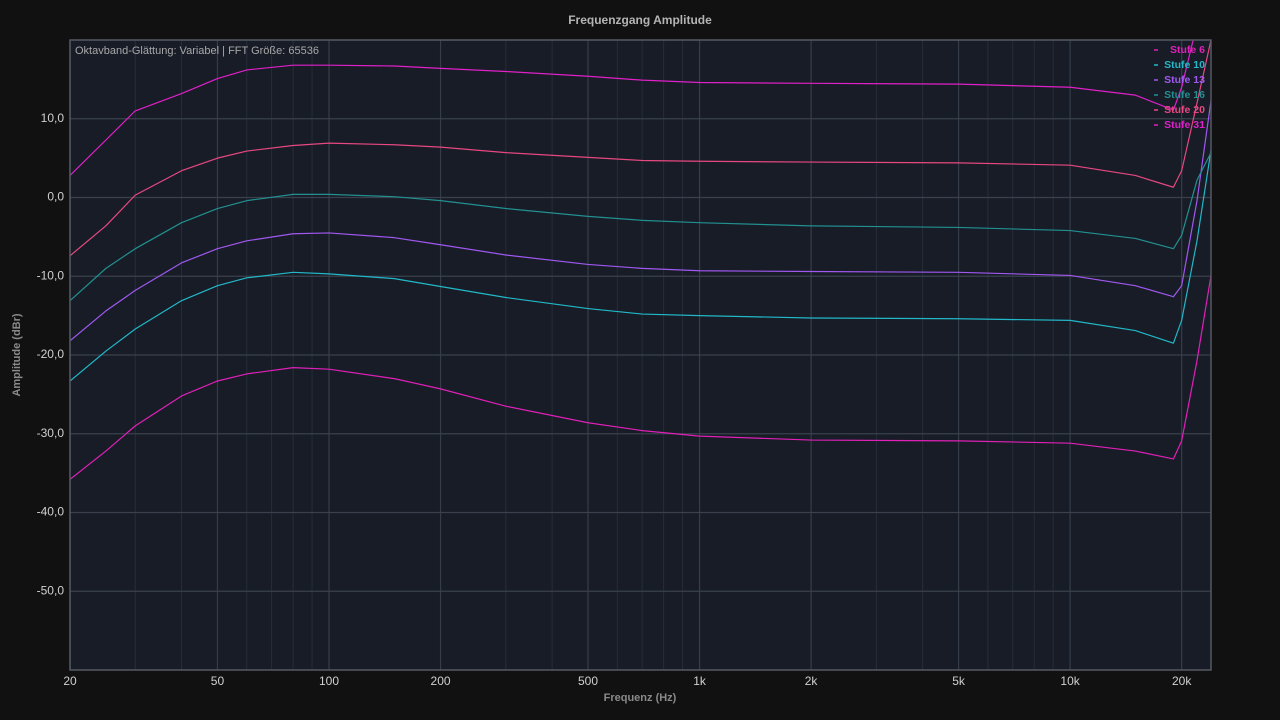 This screenshot has height=720, width=1280. What do you see at coordinates (1184, 80) in the screenshot?
I see `legend-label: Stufe 13` at bounding box center [1184, 80].